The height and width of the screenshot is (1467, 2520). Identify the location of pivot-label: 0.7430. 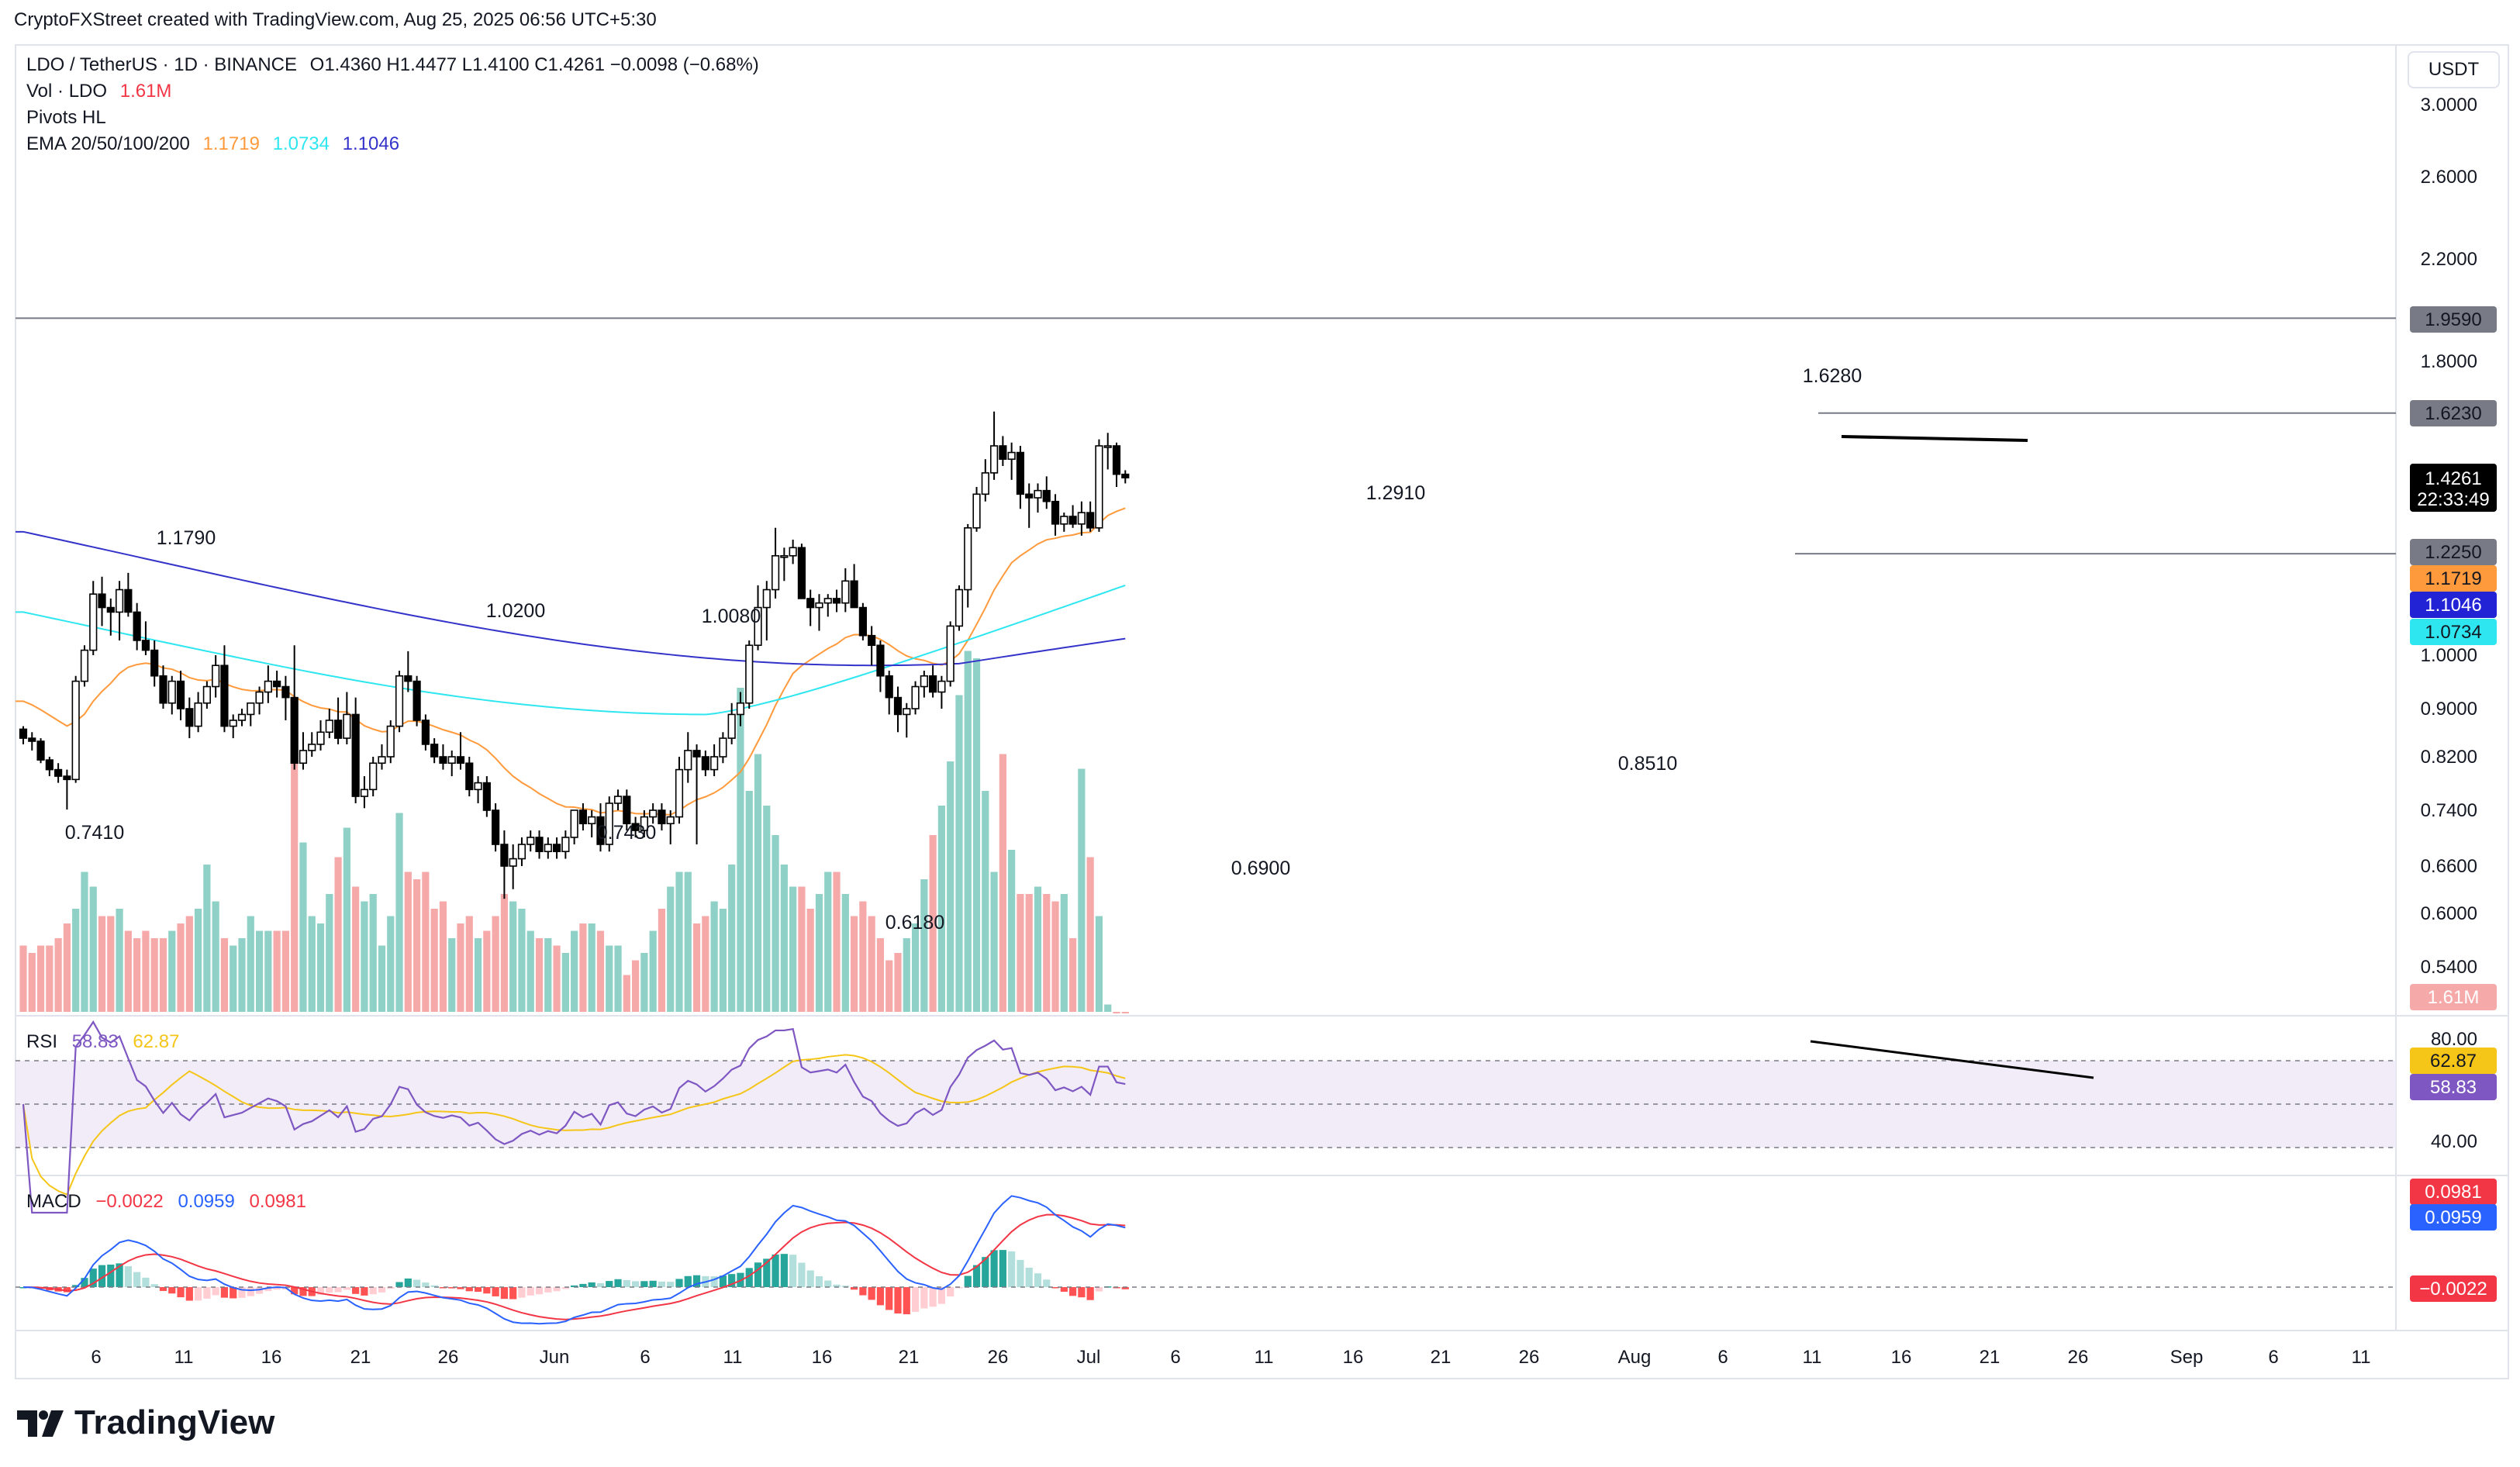
(626, 833).